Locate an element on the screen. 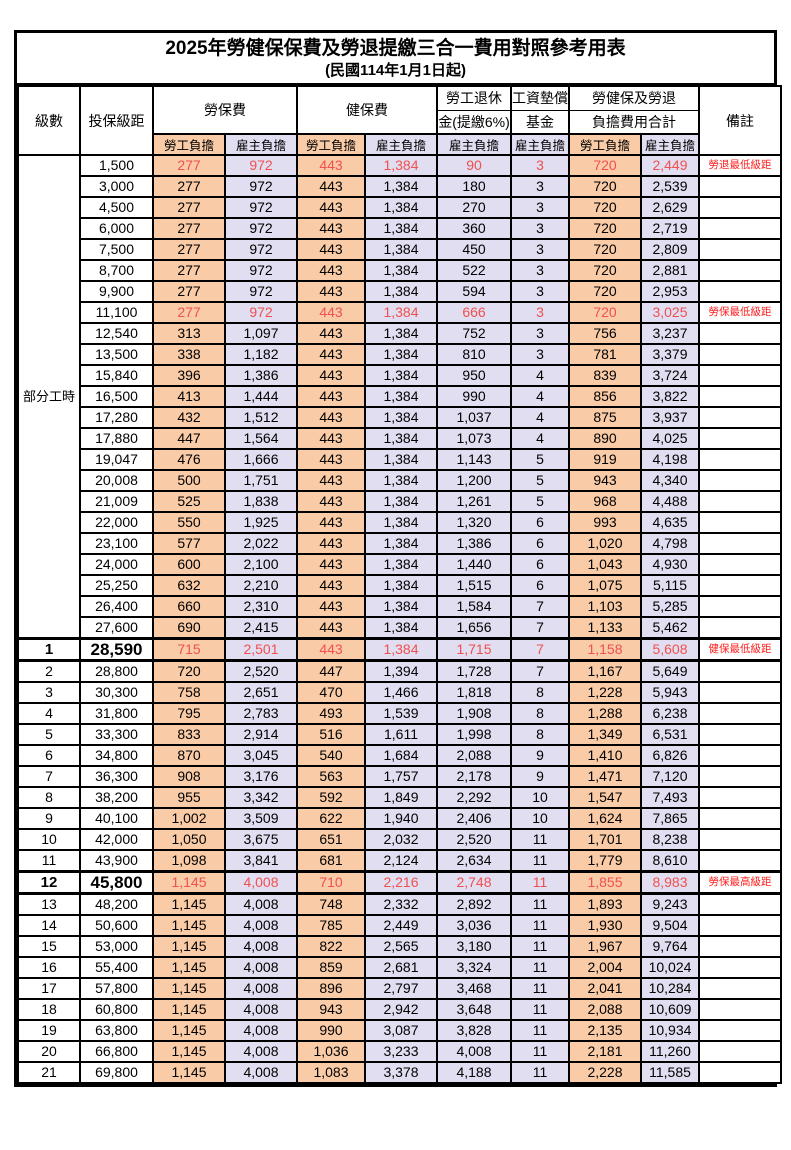 The width and height of the screenshot is (791, 1150). cell-pension-employer: 4,008 is located at coordinates (474, 1051).